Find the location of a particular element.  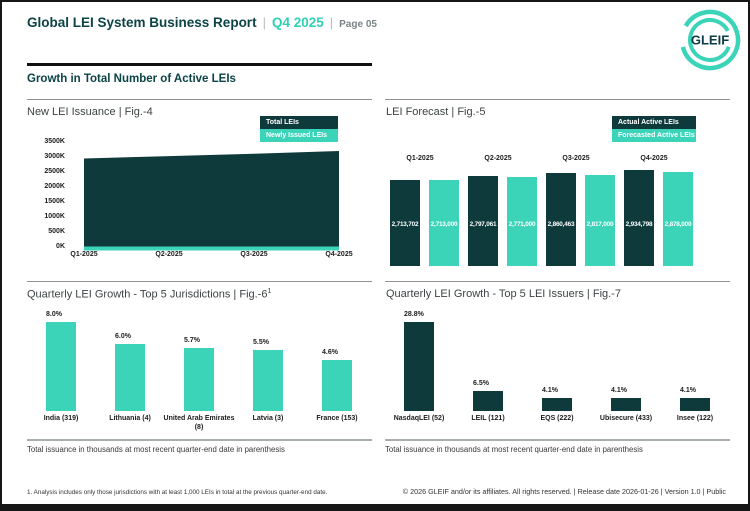

actual-bar: 2,934,798 is located at coordinates (639, 218).